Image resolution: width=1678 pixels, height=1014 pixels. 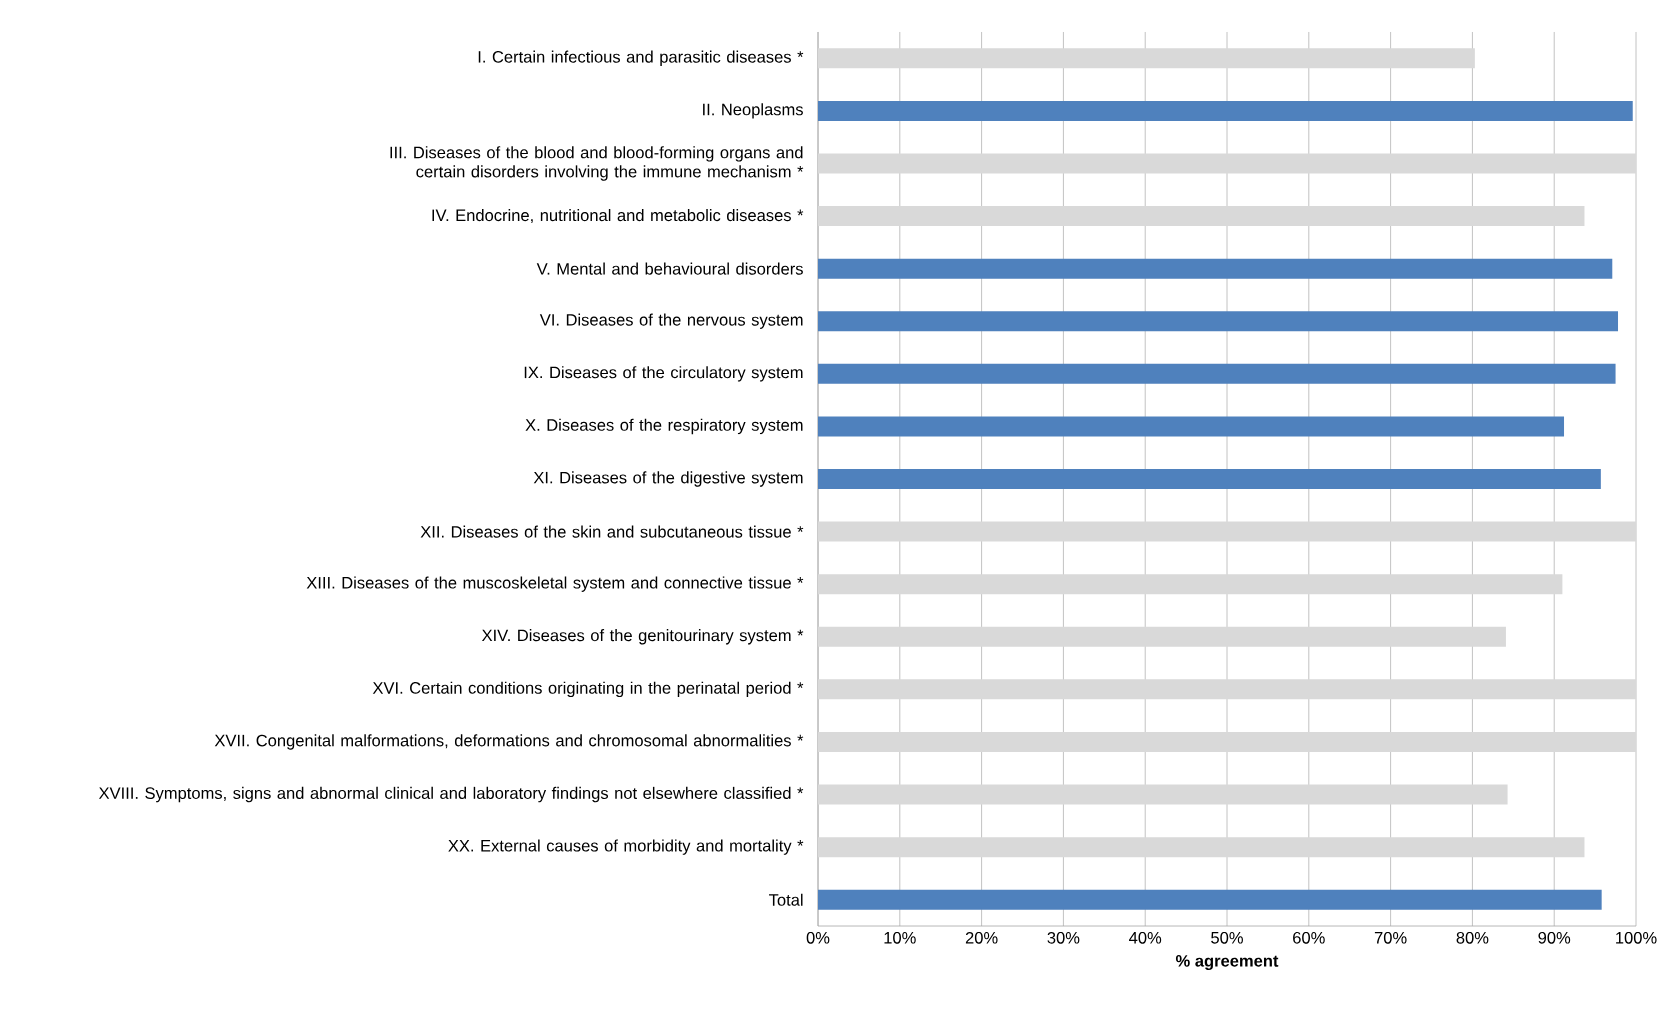 I want to click on x-tick-label: 30%, so click(x=1063, y=937).